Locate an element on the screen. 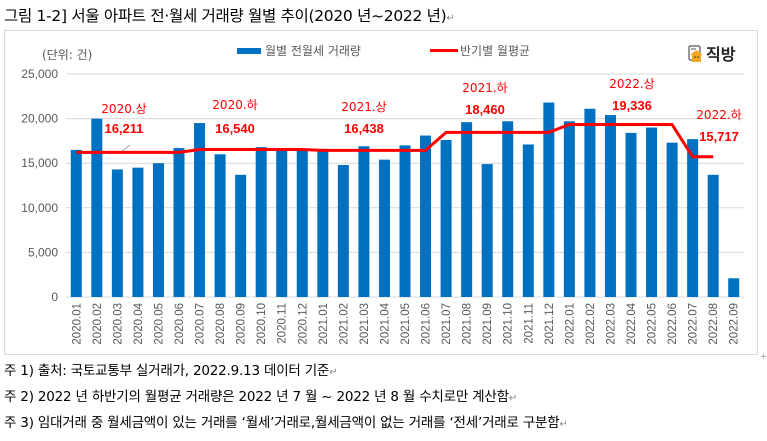 The image size is (767, 441). annotation-value: 16,211 is located at coordinates (123, 128).